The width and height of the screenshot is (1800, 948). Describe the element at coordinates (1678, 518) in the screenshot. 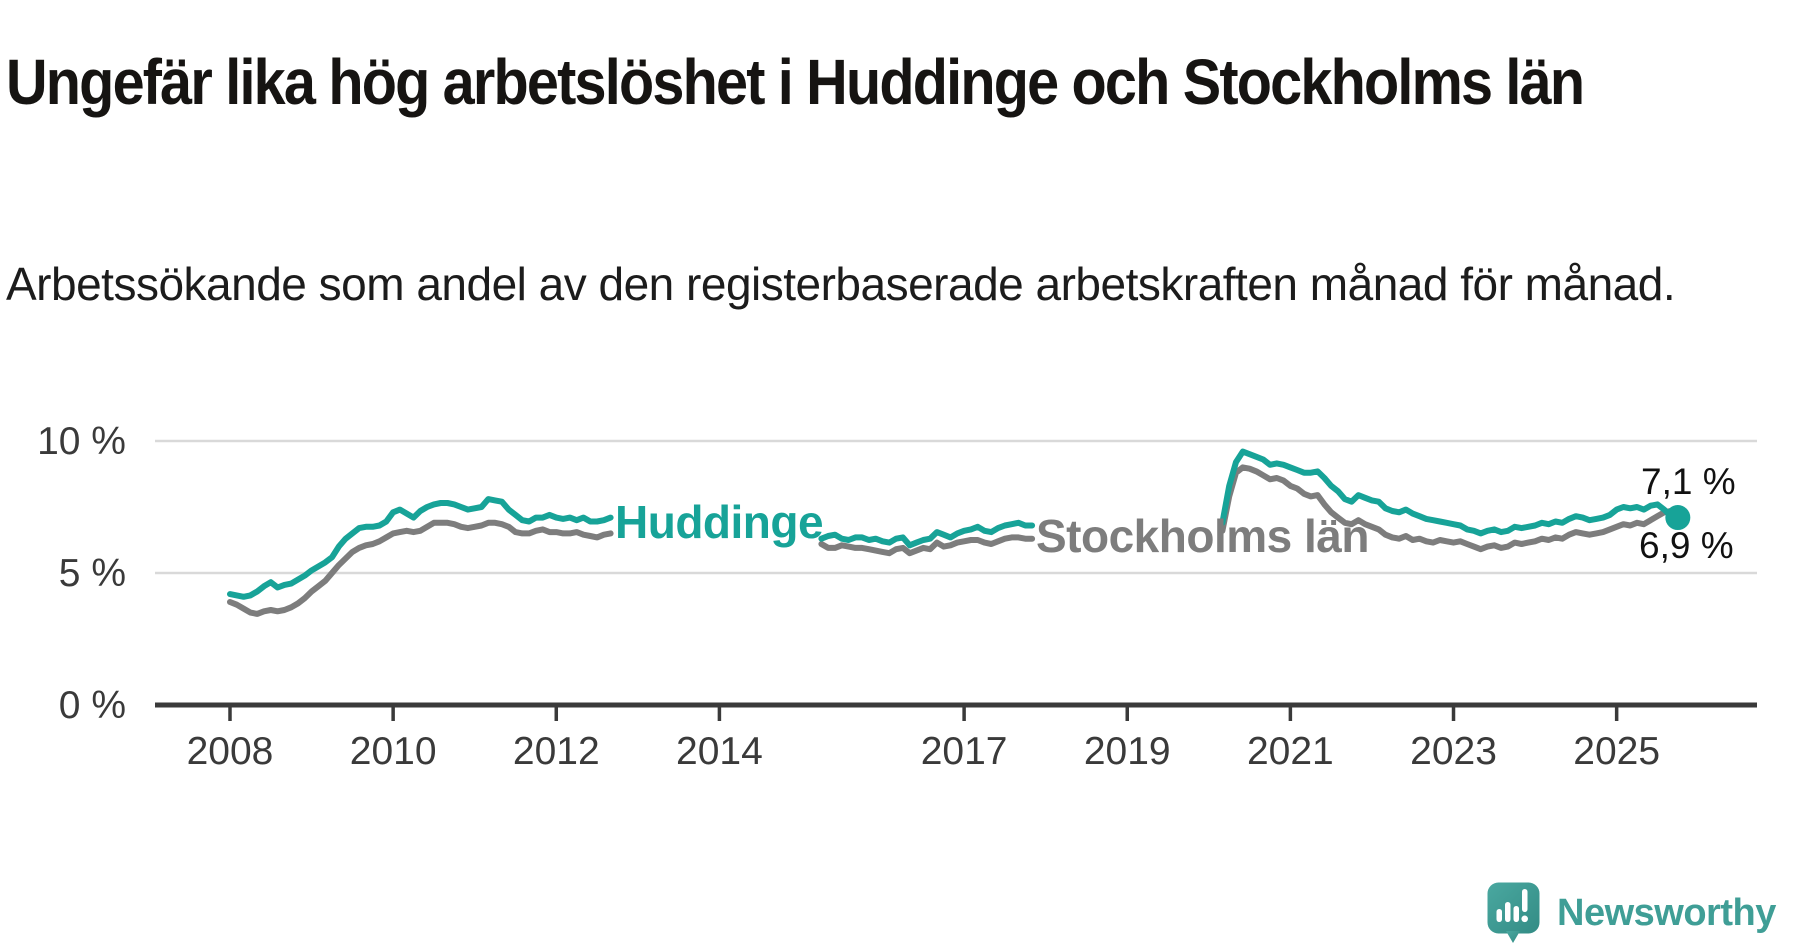

I see `latest-value-dot` at that location.